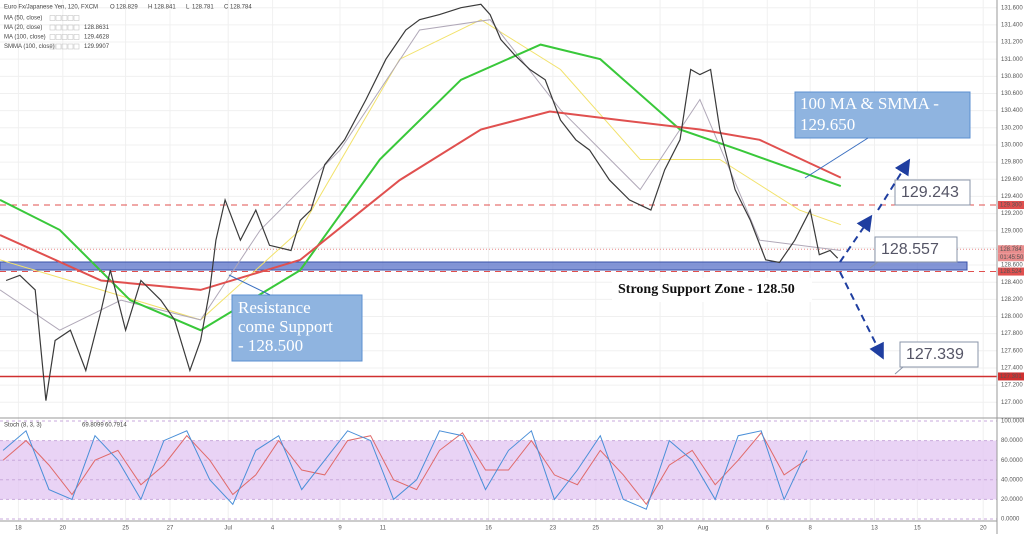  What do you see at coordinates (226, 8) in the screenshot?
I see `ohlc-name: C` at bounding box center [226, 8].